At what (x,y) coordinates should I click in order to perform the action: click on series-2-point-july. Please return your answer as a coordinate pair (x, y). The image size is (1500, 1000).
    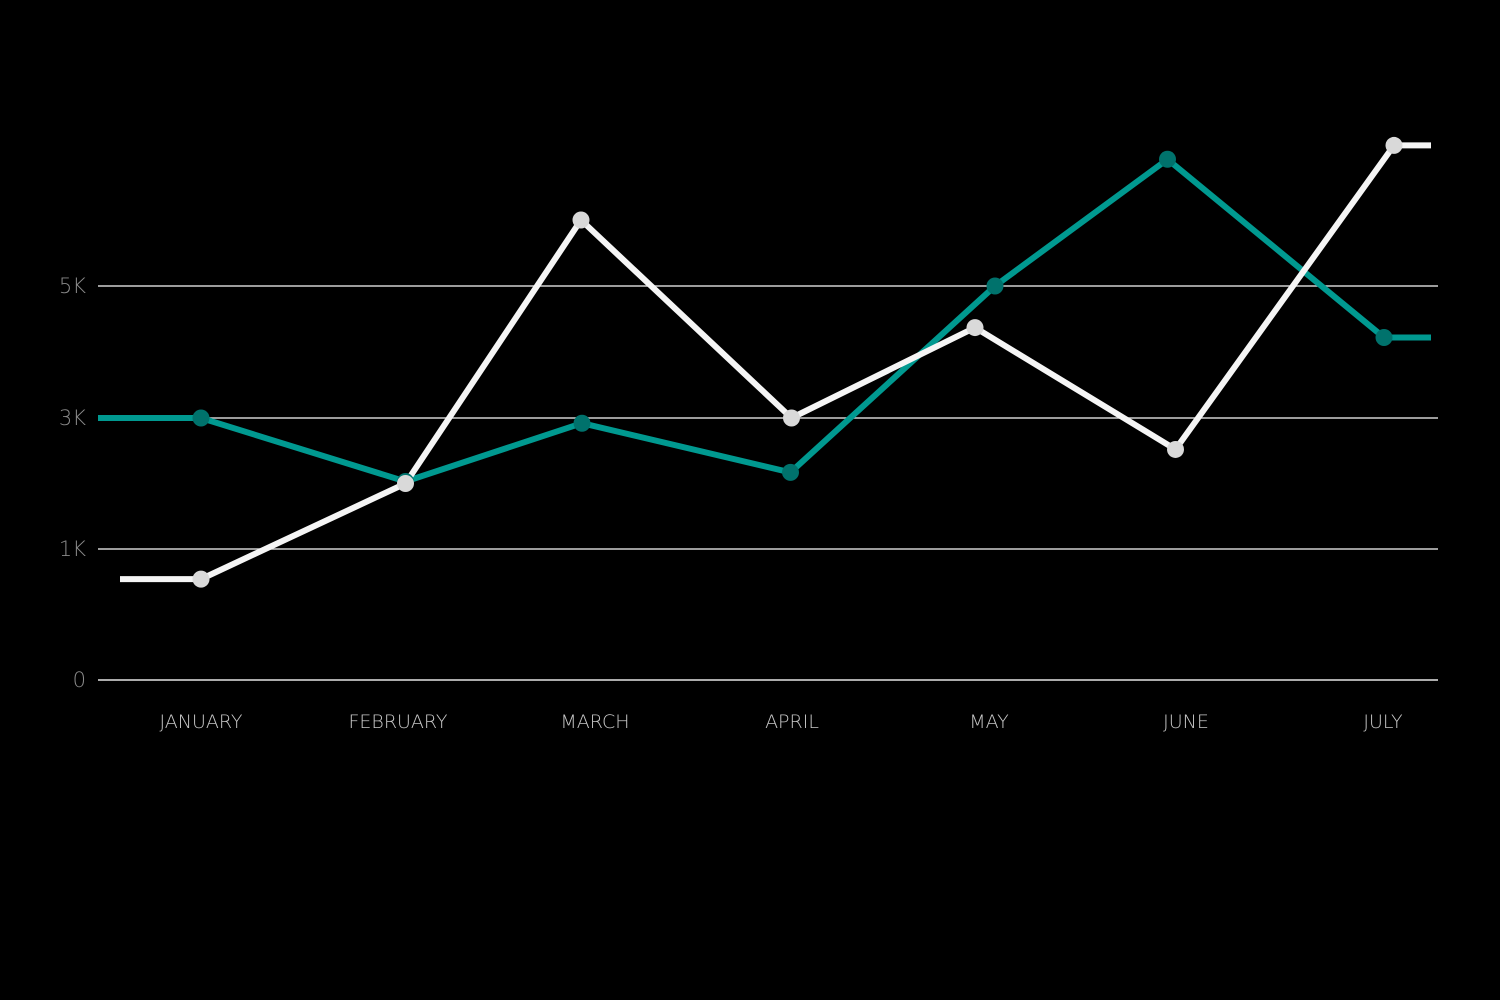
    Looking at the image, I should click on (1394, 145).